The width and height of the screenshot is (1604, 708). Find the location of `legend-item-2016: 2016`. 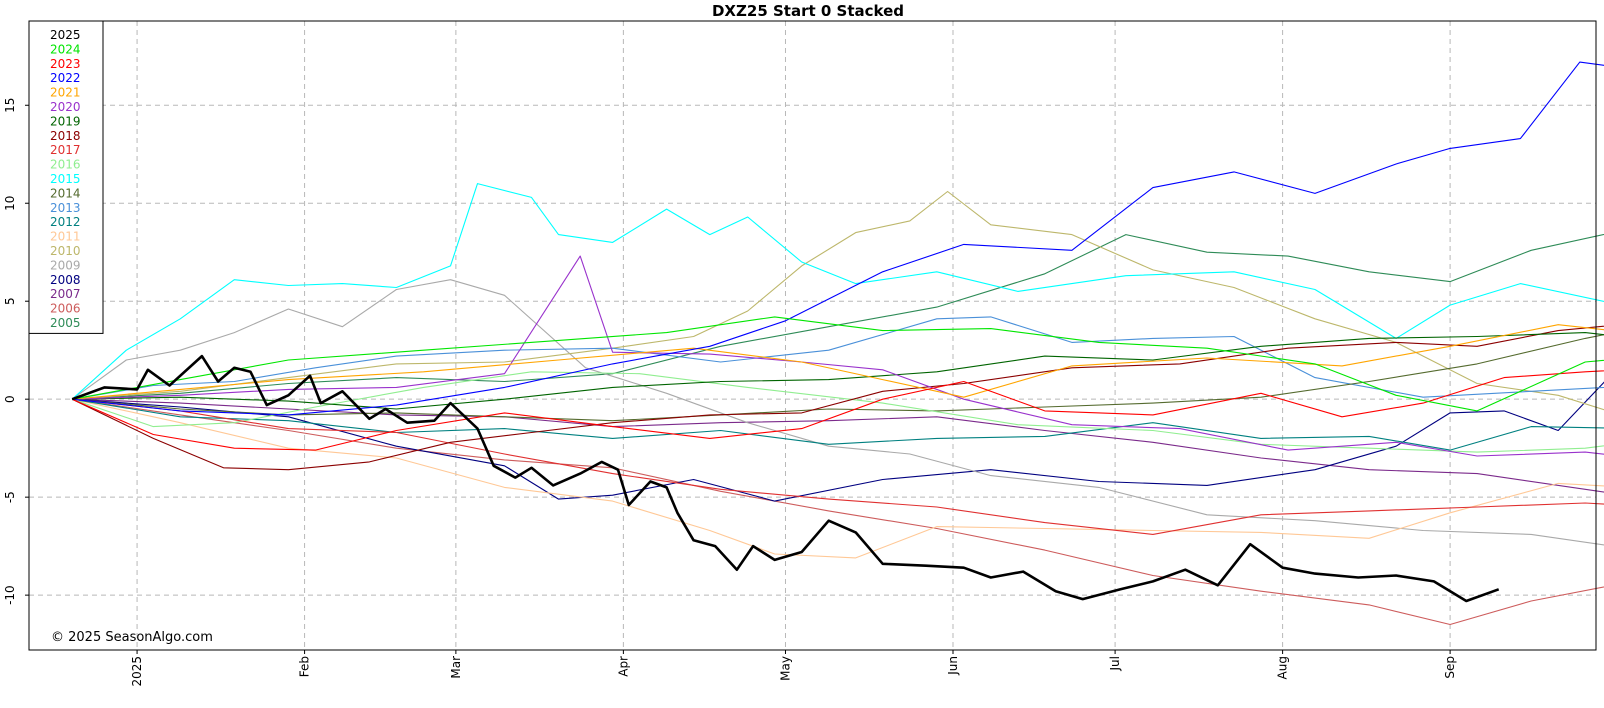

legend-item-2016: 2016 is located at coordinates (65, 165).